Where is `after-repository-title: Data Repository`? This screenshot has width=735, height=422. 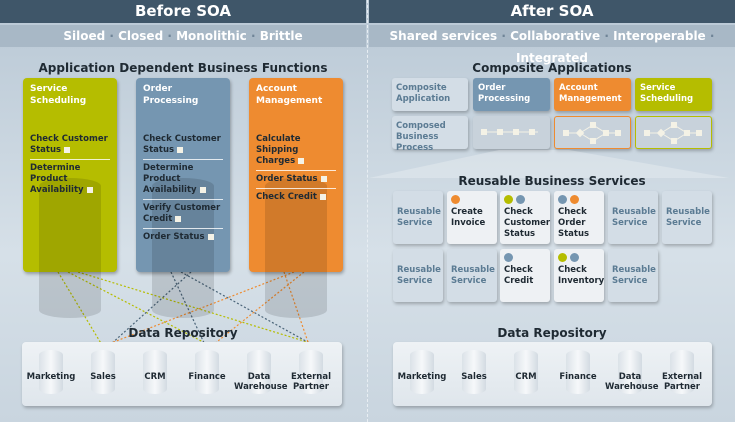 after-repository-title: Data Repository is located at coordinates (552, 333).